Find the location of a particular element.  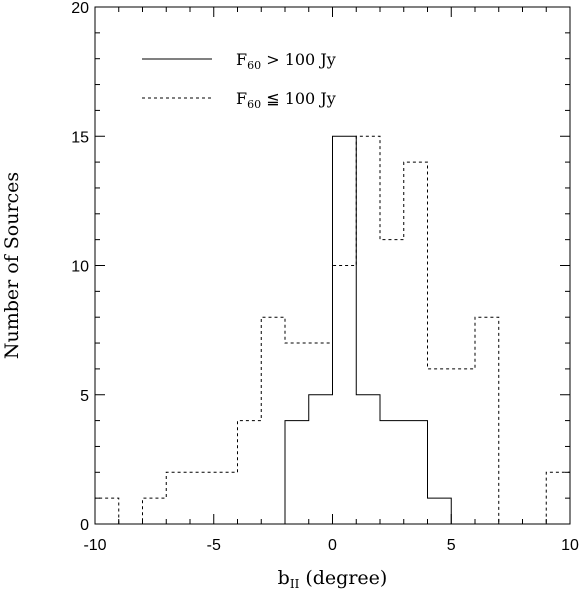

bar-faint--9.5 is located at coordinates (107, 511).